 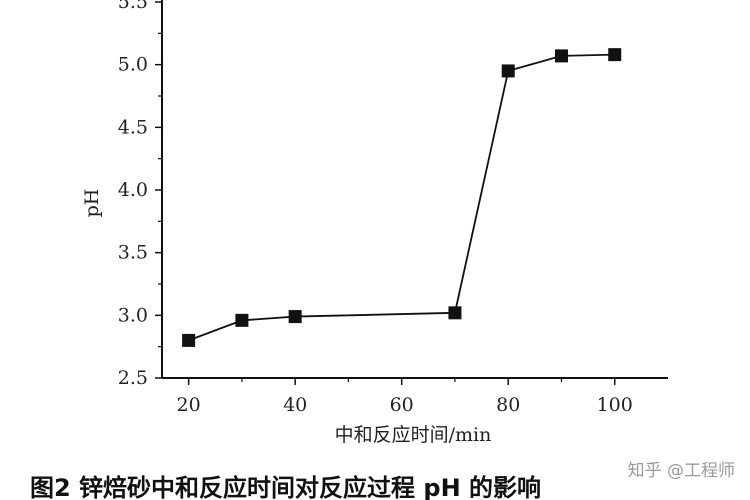 I want to click on y-tick-label: 4.5, so click(x=133, y=127).